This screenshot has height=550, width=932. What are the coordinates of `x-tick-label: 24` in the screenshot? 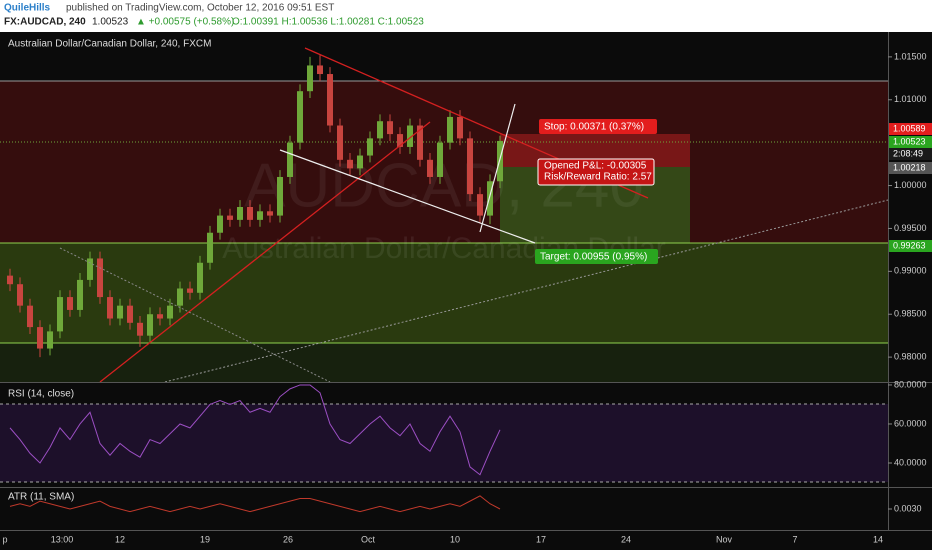 It's located at (626, 539).